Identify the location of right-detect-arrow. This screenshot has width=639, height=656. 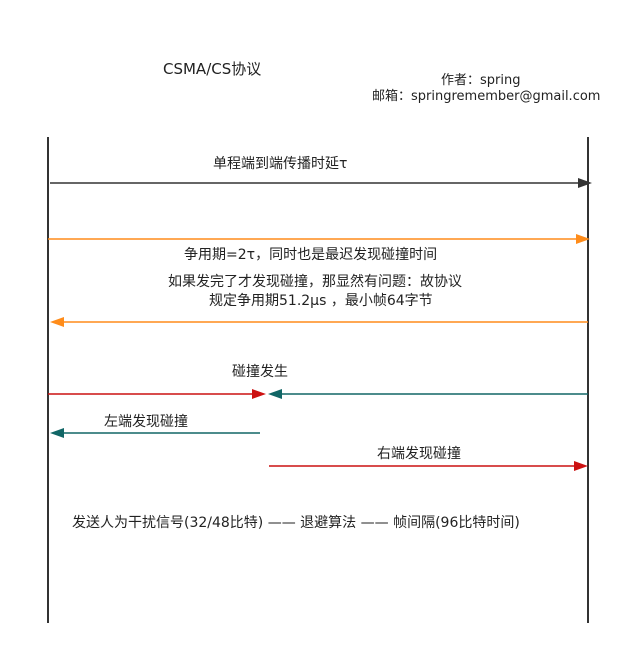
(428, 466).